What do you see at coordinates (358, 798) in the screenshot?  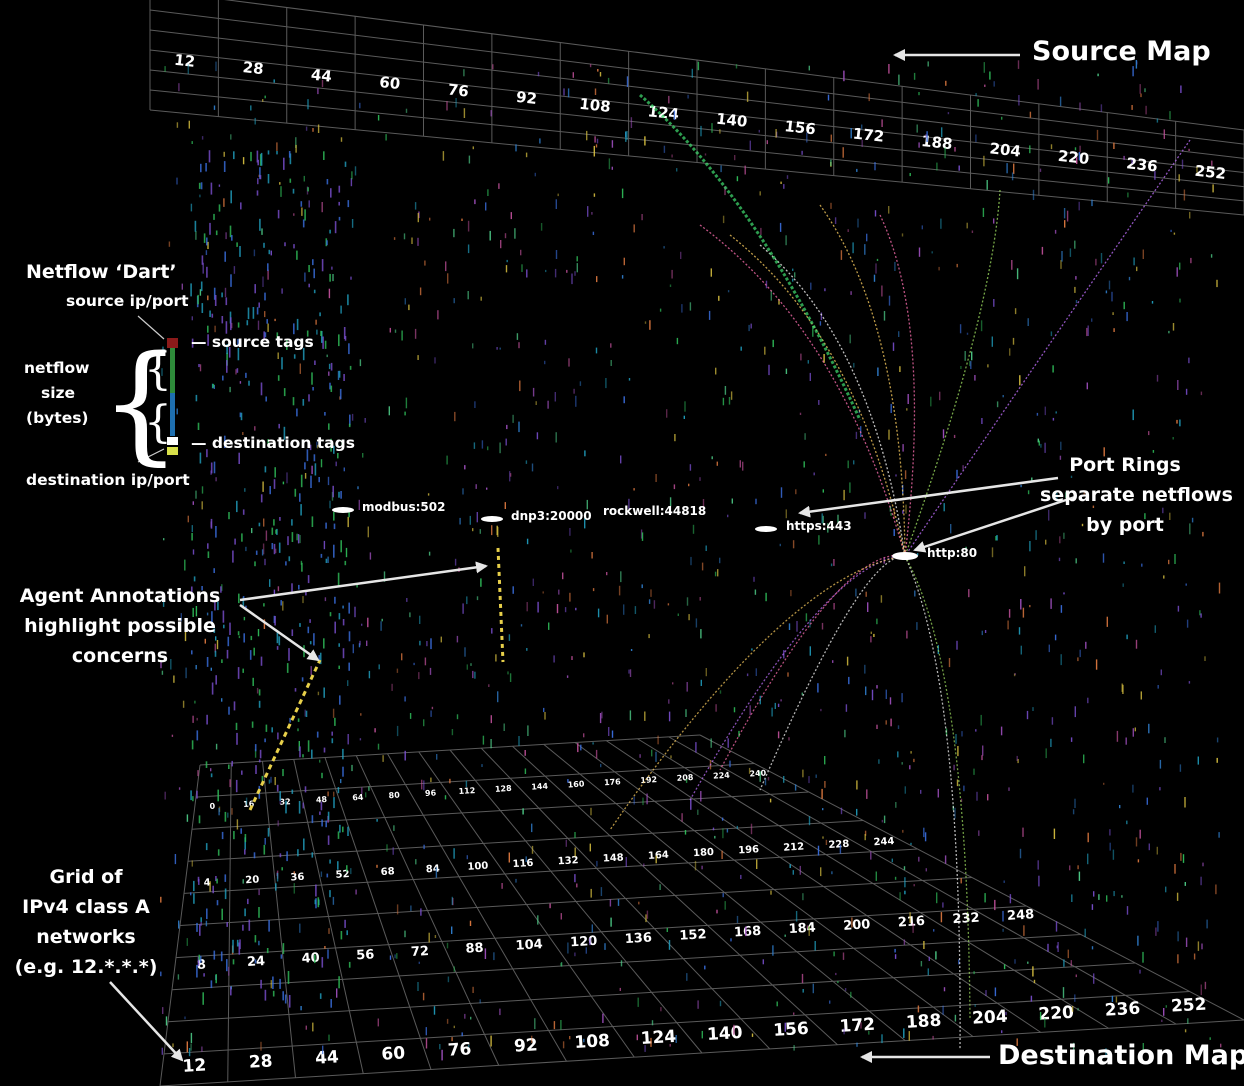 I see `dest-grid-row4-label: 64` at bounding box center [358, 798].